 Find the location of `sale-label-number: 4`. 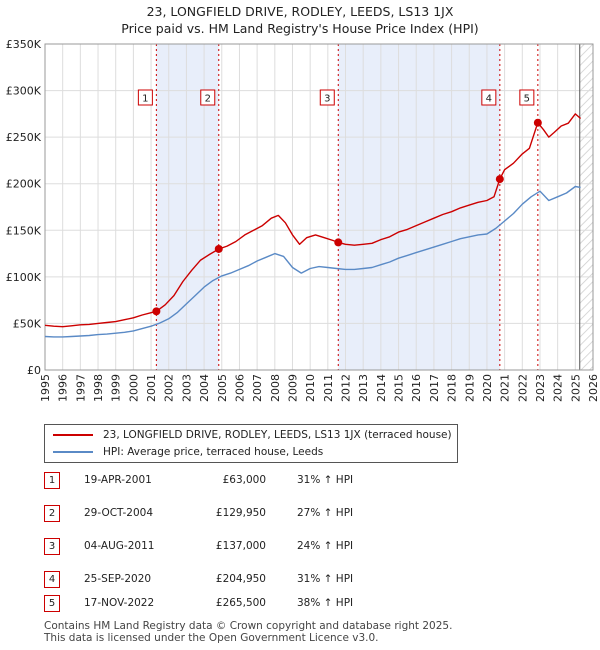

sale-label-number: 4 is located at coordinates (489, 99).